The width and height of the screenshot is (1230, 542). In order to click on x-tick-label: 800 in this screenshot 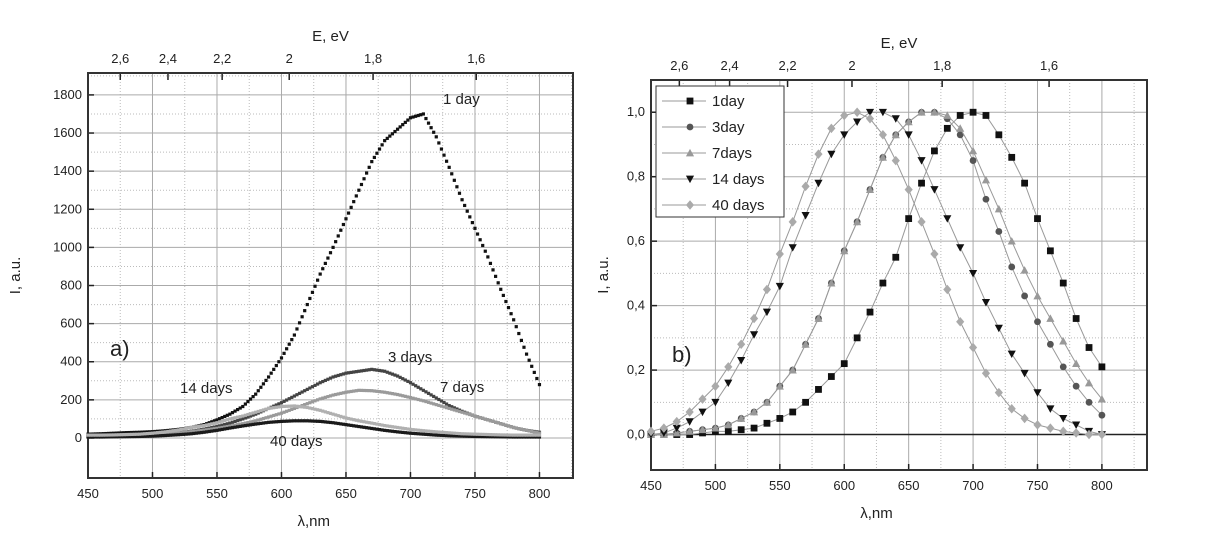, I will do `click(1102, 485)`.